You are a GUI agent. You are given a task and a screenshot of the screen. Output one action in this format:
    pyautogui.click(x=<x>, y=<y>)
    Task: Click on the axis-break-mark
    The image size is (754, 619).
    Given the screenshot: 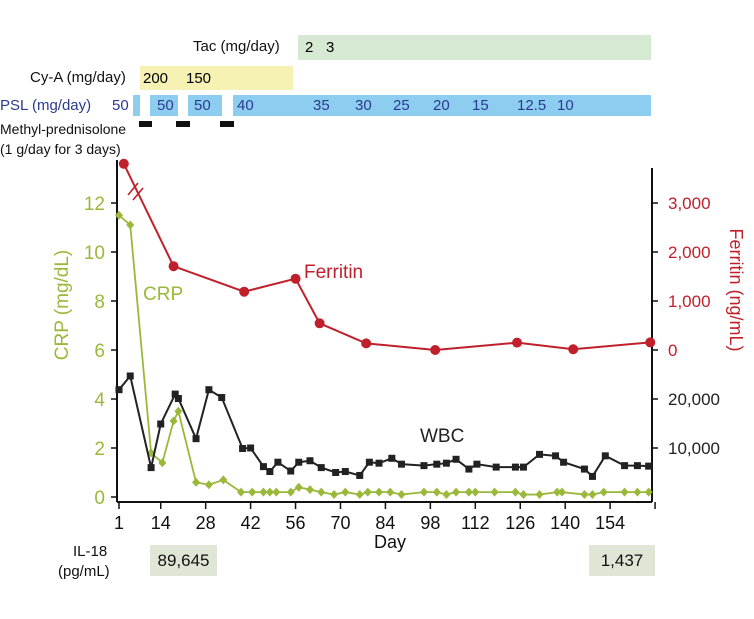 What is the action you would take?
    pyautogui.click(x=138, y=194)
    